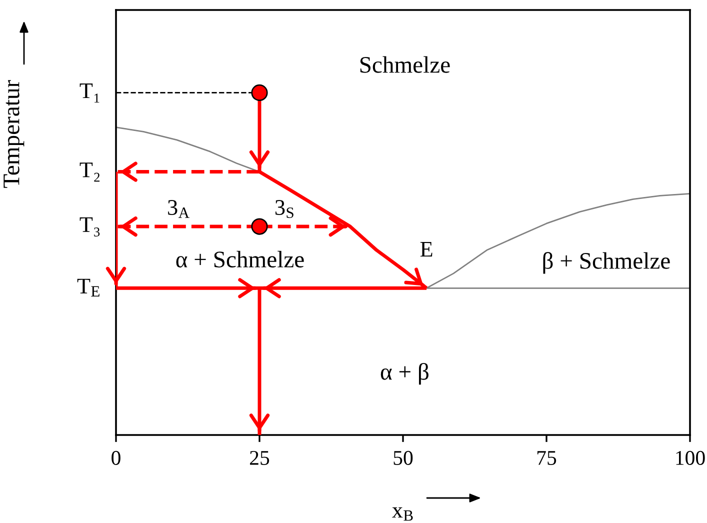 The image size is (707, 523). Describe the element at coordinates (260, 457) in the screenshot. I see `x-tick-label: 25` at that location.